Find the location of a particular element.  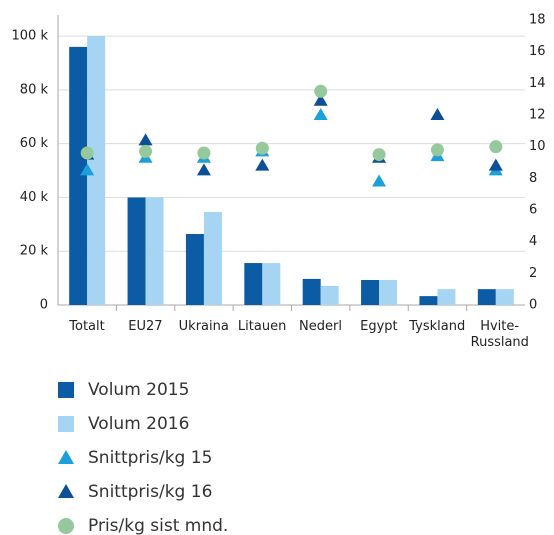

legend-label: Volum 2015 is located at coordinates (138, 390).